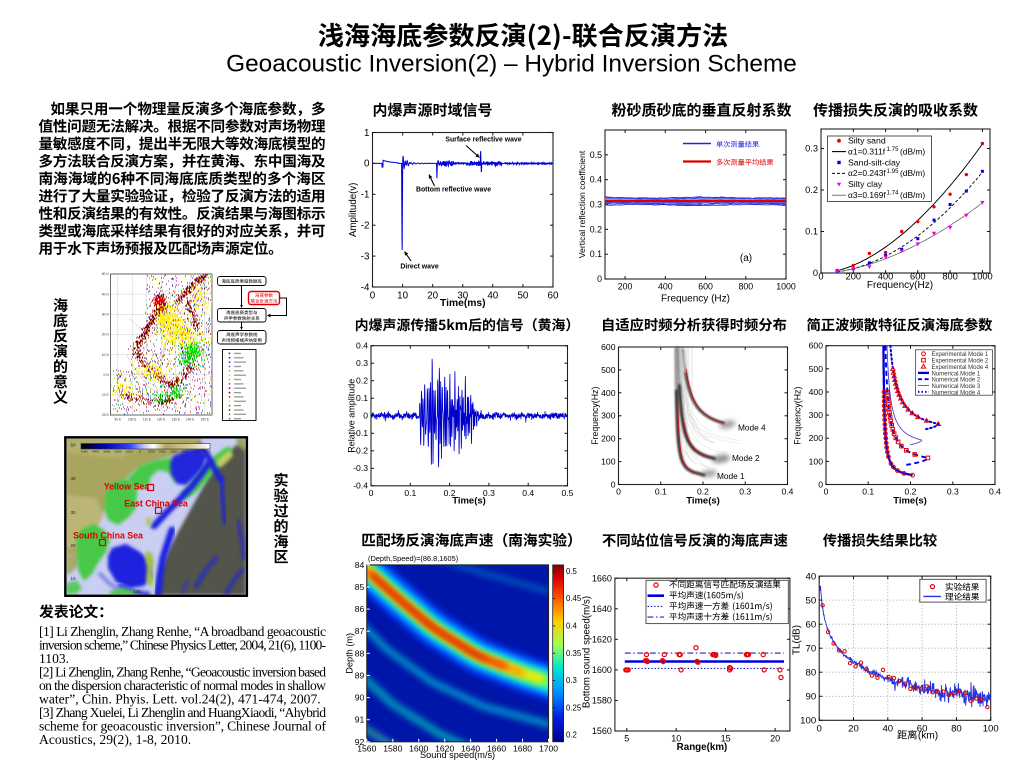 This screenshot has height=765, width=1021. I want to click on svg-text: -3000, so click(107, 452).